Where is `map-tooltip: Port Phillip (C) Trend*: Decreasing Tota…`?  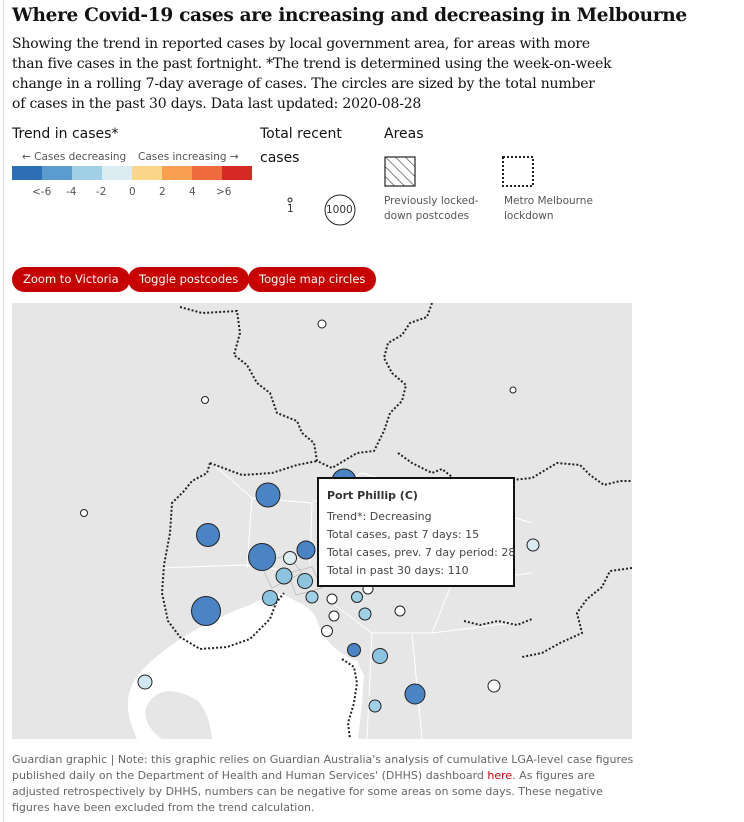 map-tooltip: Port Phillip (C) Trend*: Decreasing Tota… is located at coordinates (416, 532).